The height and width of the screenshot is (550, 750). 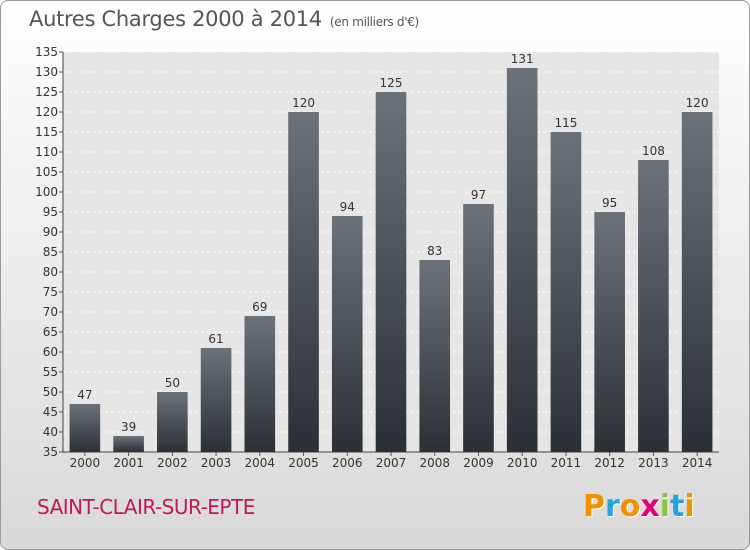 I want to click on bar-2002, so click(x=172, y=422).